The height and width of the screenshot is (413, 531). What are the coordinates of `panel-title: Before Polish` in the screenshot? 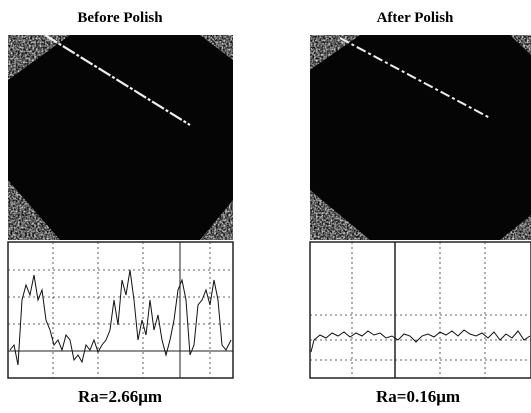 It's located at (120, 18).